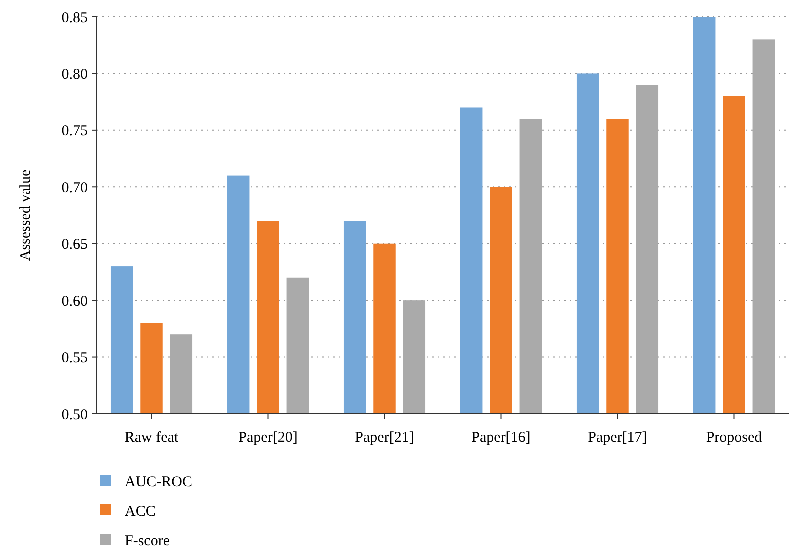 The height and width of the screenshot is (552, 791). Describe the element at coordinates (152, 438) in the screenshot. I see `x-tick-label: Raw feat` at that location.